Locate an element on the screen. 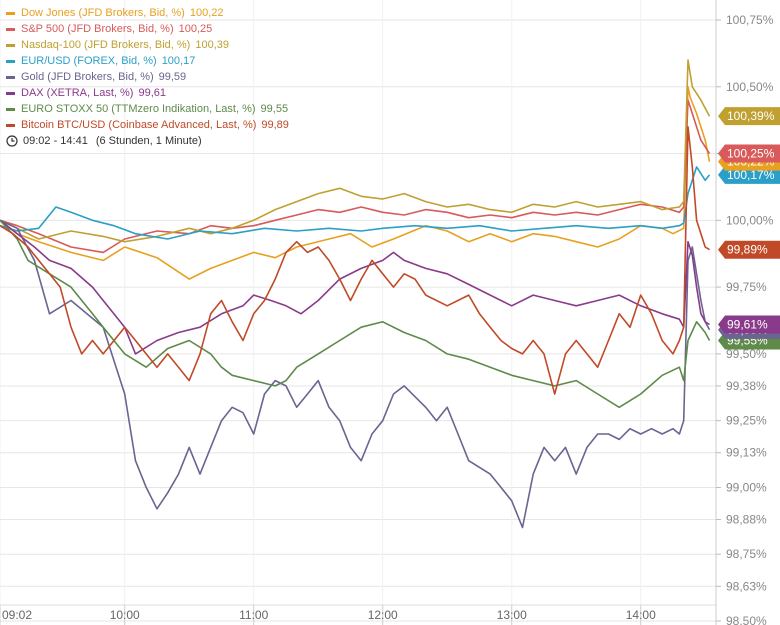  y-tick-label: 99,38% is located at coordinates (746, 386).